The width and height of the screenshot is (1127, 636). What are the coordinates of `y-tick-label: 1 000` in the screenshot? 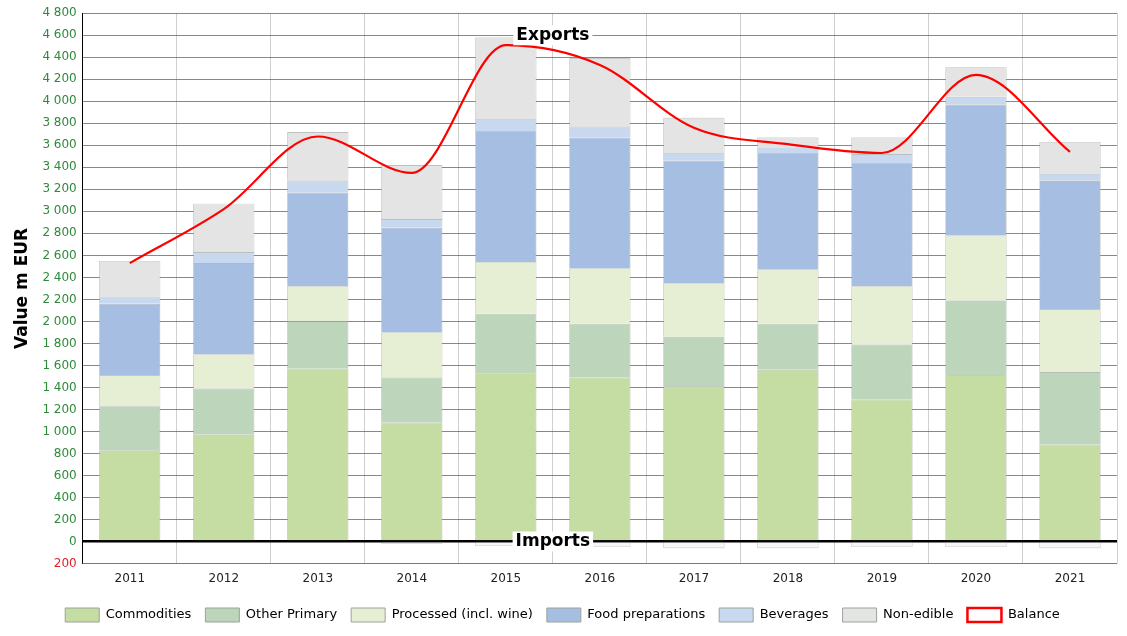 It's located at (59, 430).